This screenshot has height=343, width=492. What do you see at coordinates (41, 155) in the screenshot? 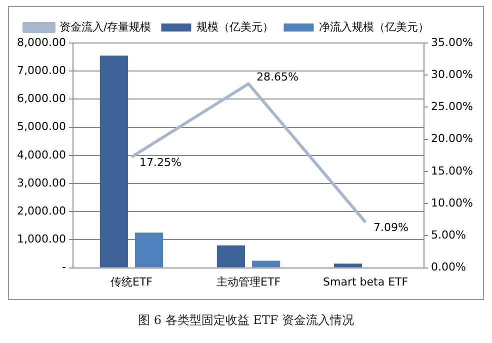
I see `y-tick-label: 4,000.00` at bounding box center [41, 155].